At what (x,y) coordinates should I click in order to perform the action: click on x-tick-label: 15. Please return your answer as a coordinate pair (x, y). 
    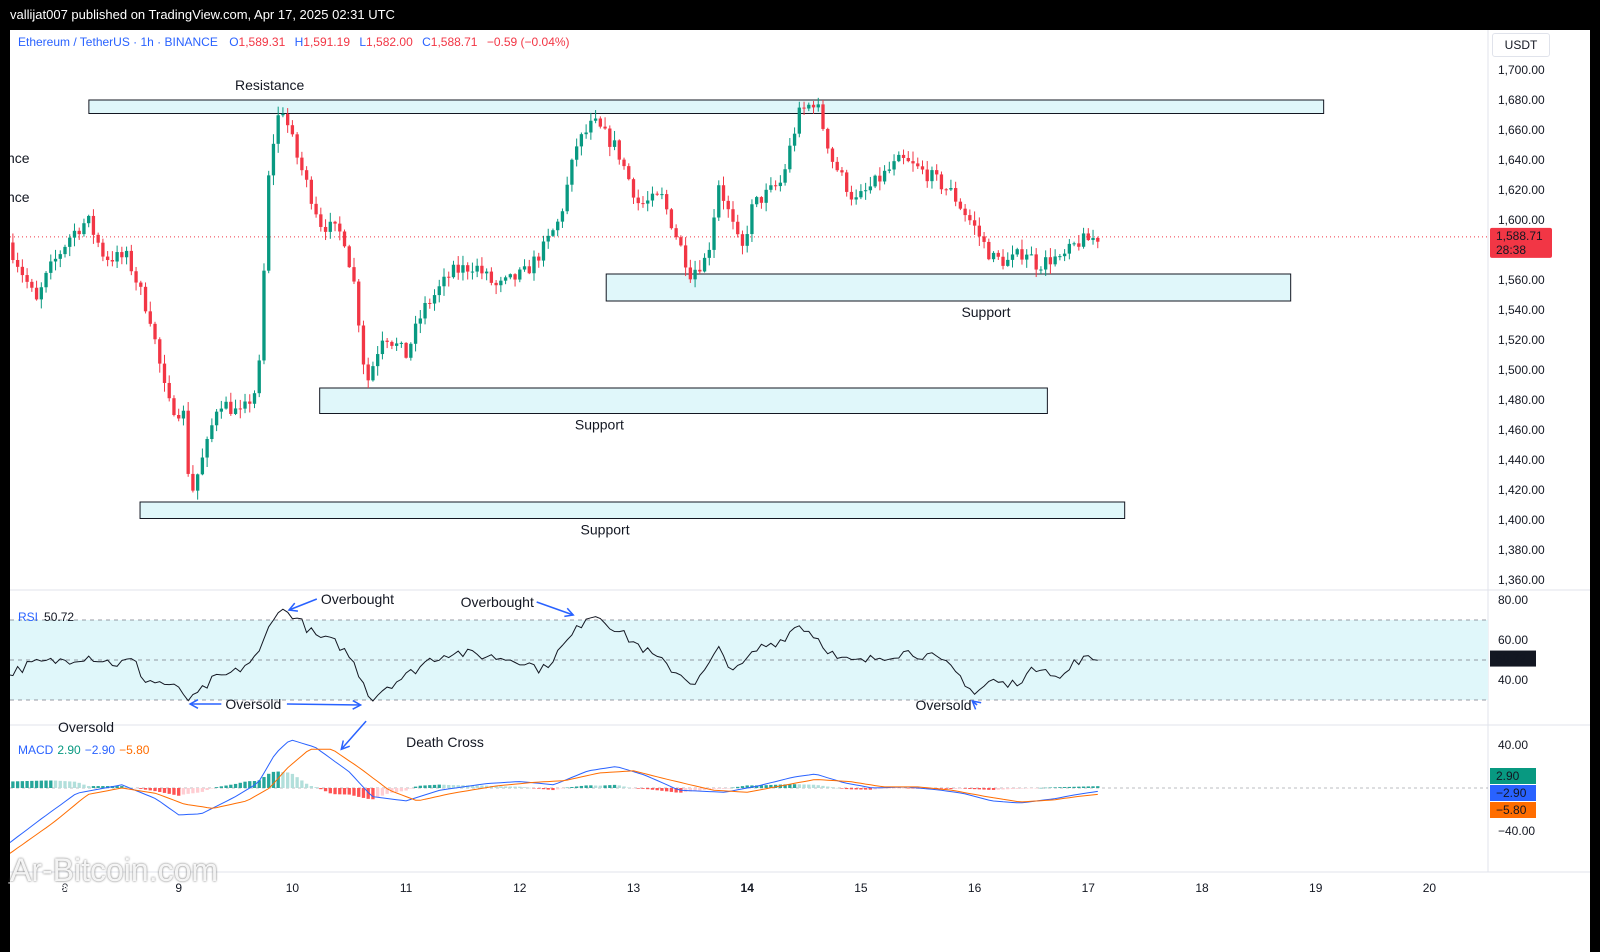
    Looking at the image, I should click on (861, 888).